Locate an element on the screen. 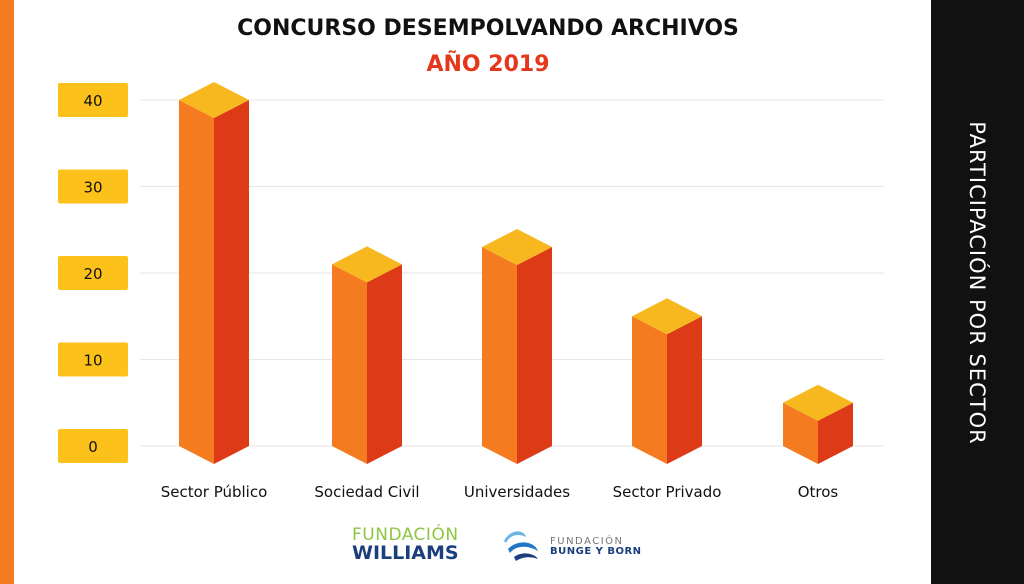 The width and height of the screenshot is (1024, 584). fundacion-bunge-born-logo: FUNDACIÓN BUNGE Y BORN is located at coordinates (571, 547).